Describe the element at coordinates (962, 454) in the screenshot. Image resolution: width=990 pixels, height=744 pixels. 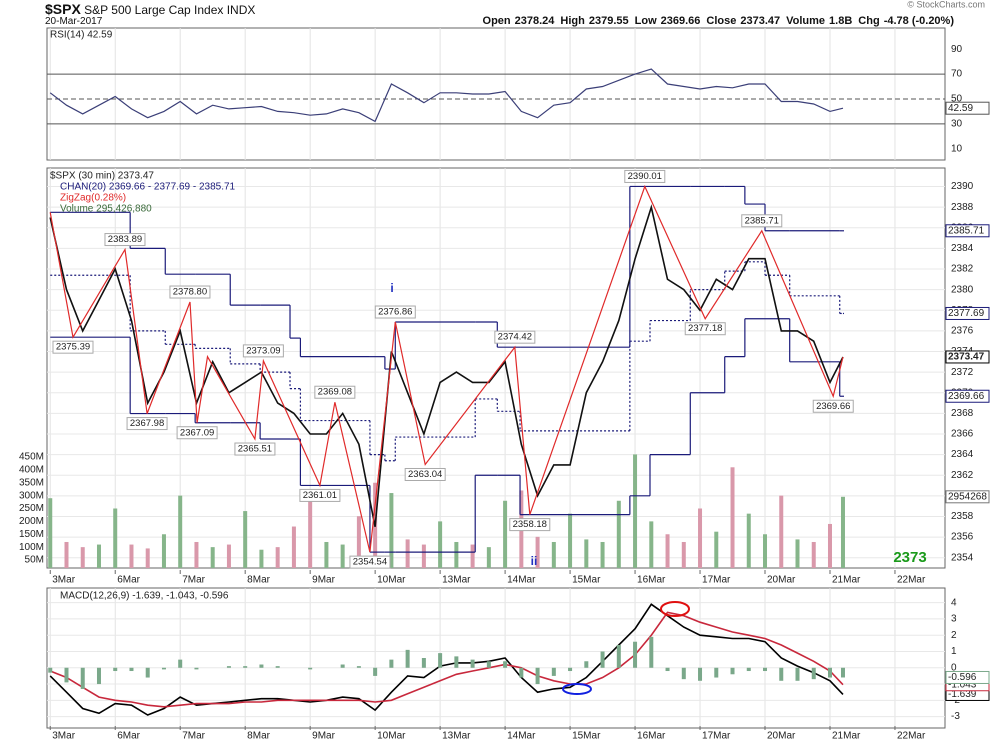
I see `y-tick-label: 2364` at that location.